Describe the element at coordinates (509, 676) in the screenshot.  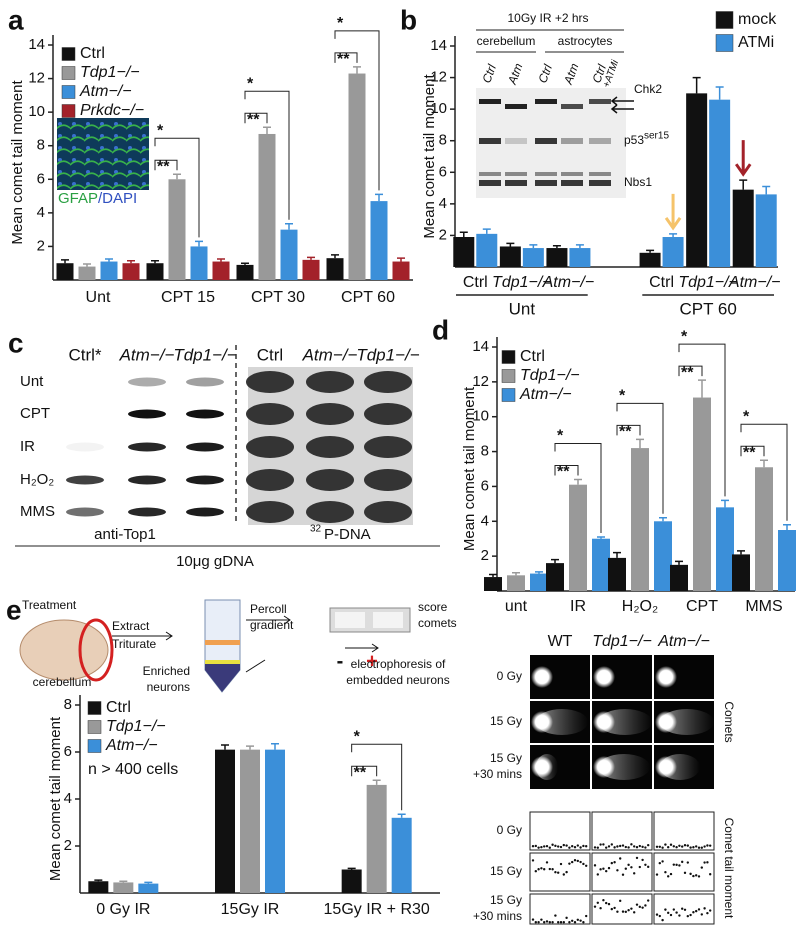
I see `row-label: 0 Gy` at that location.